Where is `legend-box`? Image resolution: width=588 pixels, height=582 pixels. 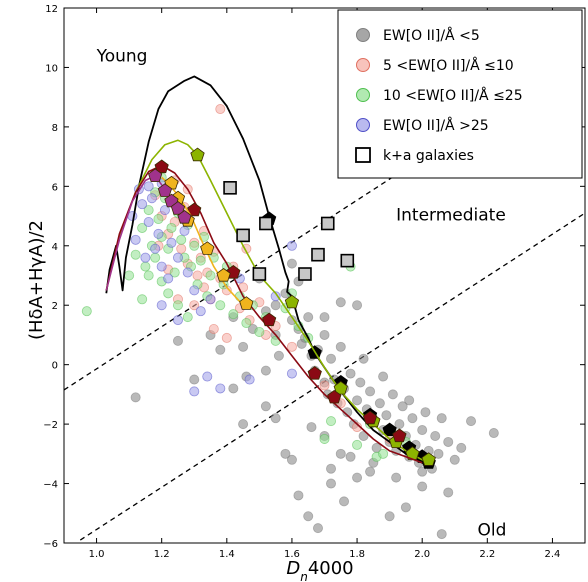
legend-box is located at coordinates (460, 94).